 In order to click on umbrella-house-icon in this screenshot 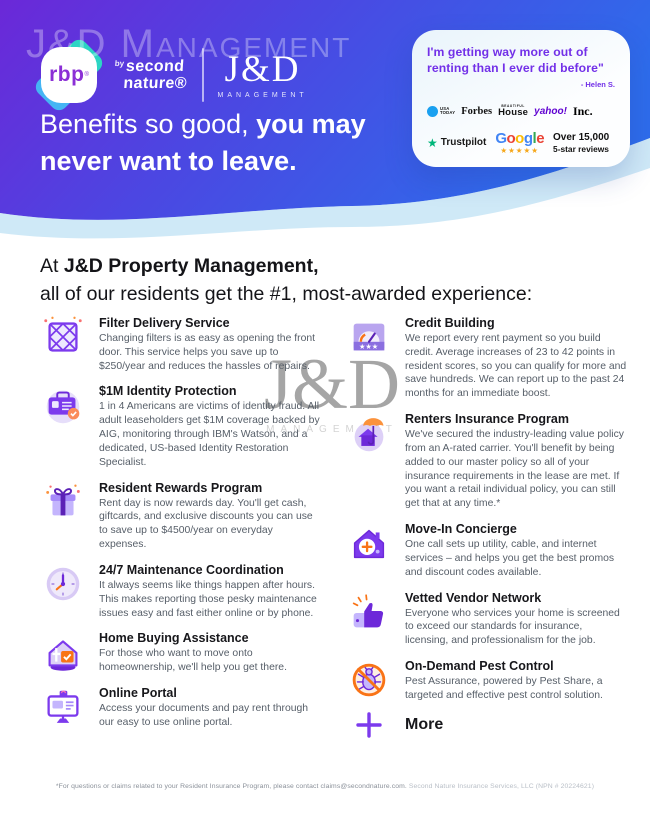, I will do `click(369, 433)`.